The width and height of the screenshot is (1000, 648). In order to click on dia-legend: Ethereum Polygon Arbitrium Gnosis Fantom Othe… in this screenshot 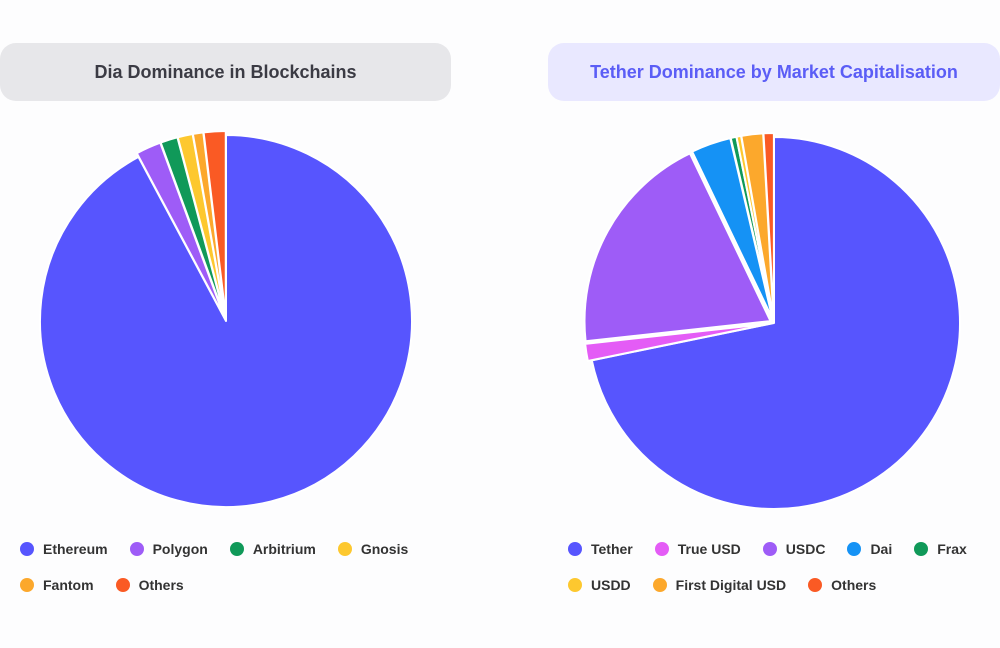, I will do `click(225, 574)`.